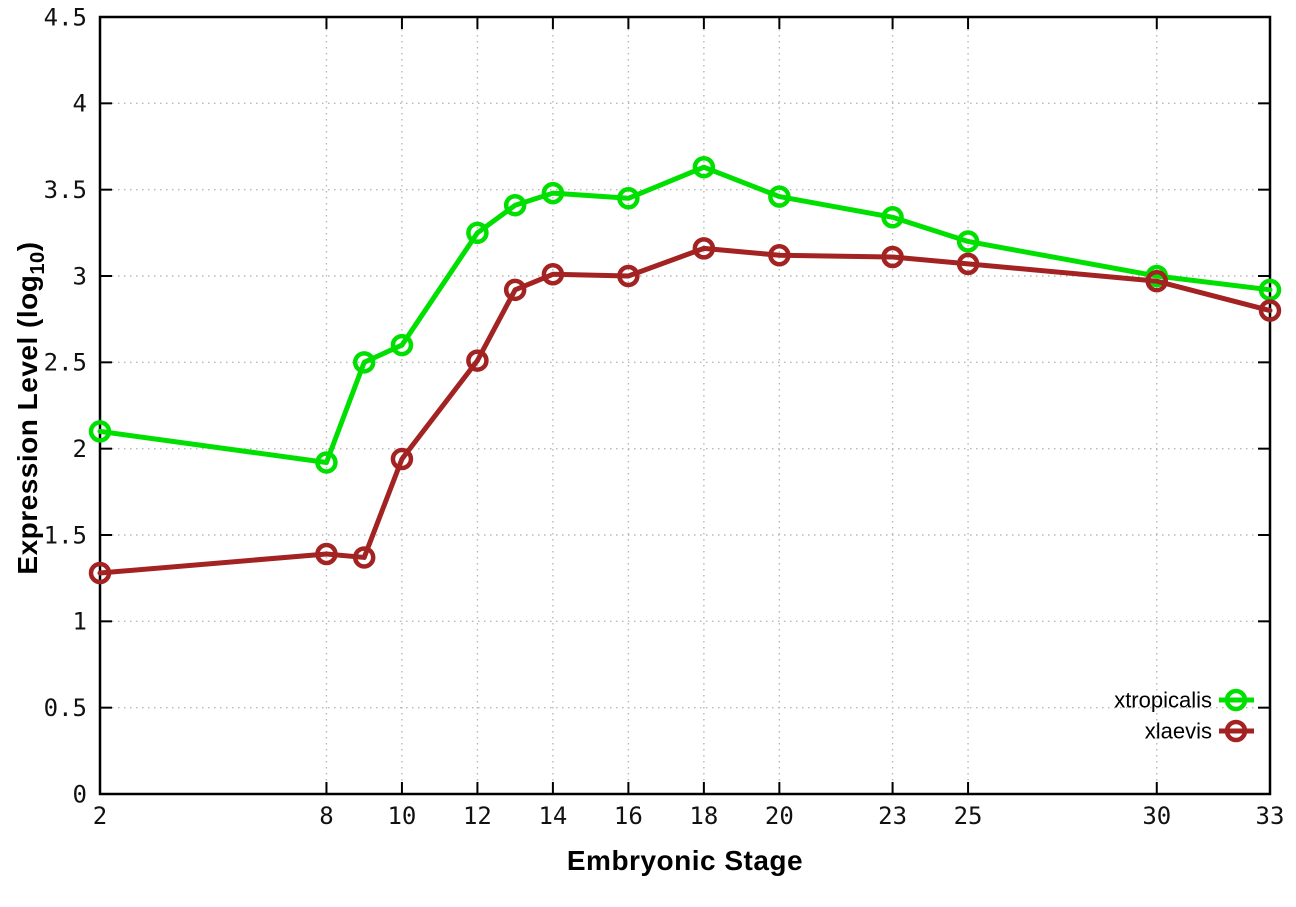  What do you see at coordinates (628, 816) in the screenshot?
I see `x-tick-label: 16` at bounding box center [628, 816].